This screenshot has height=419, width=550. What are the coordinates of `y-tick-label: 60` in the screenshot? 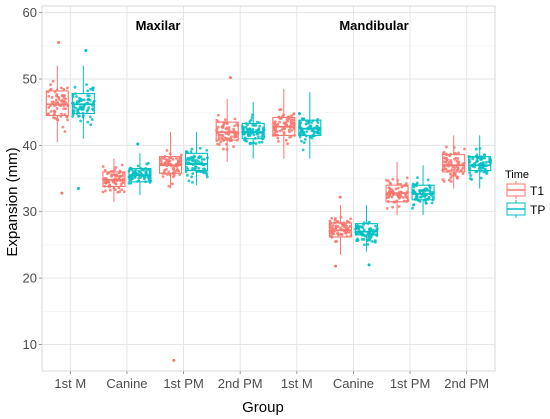 It's located at (30, 12).